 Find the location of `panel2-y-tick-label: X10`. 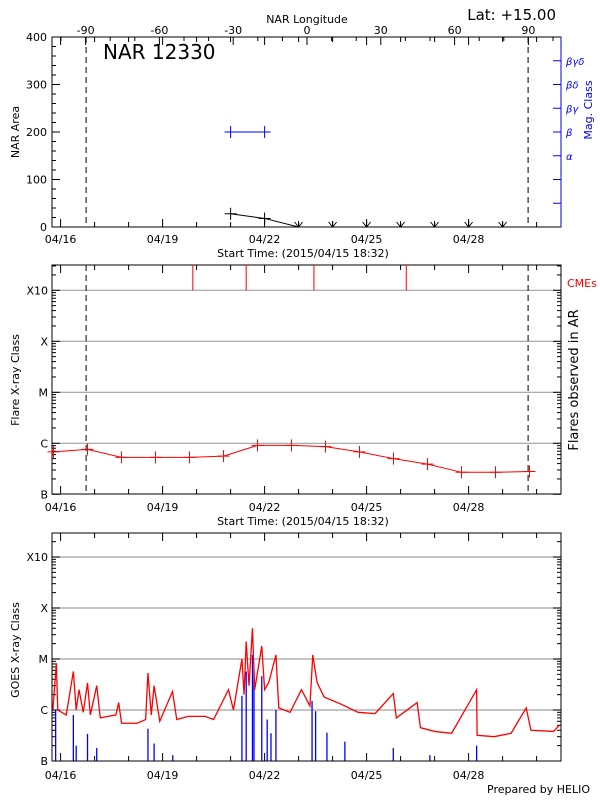

panel2-y-tick-label: X10 is located at coordinates (37, 290).